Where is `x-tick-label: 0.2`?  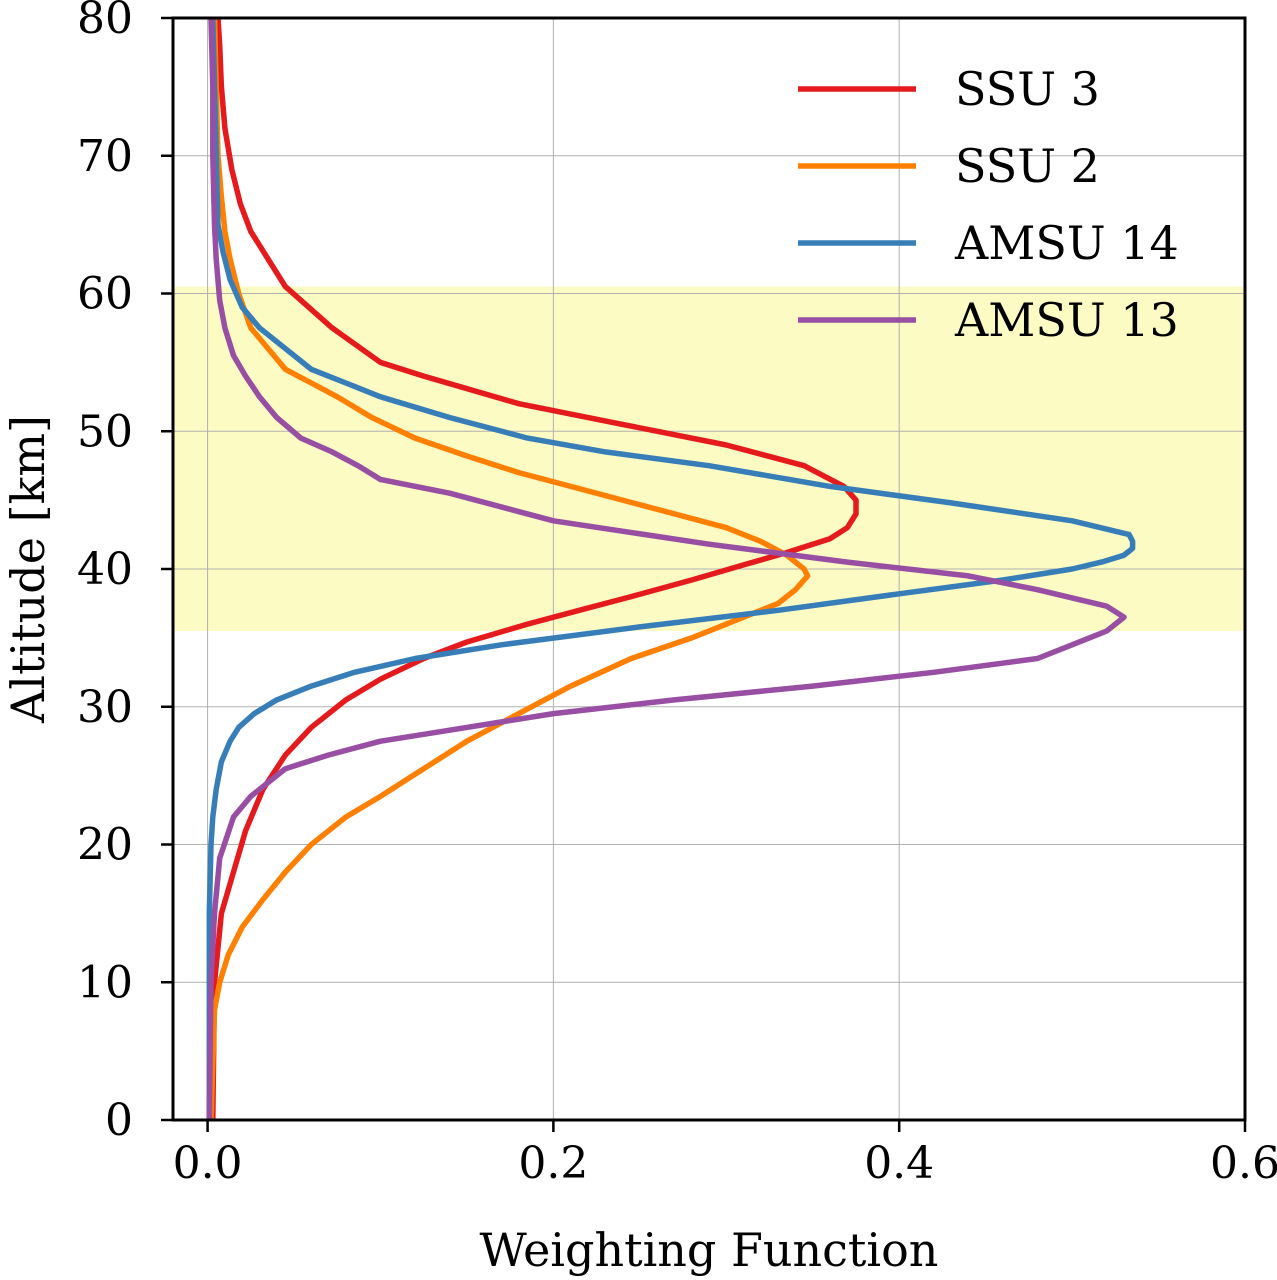
x-tick-label: 0.2 is located at coordinates (553, 1163).